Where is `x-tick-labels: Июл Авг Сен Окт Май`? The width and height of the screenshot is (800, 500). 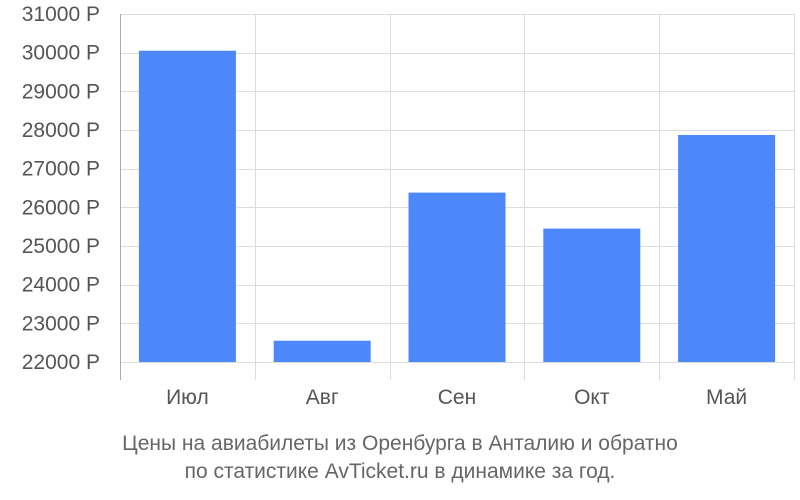
x-tick-labels: Июл Авг Сен Окт Май is located at coordinates (456, 397).